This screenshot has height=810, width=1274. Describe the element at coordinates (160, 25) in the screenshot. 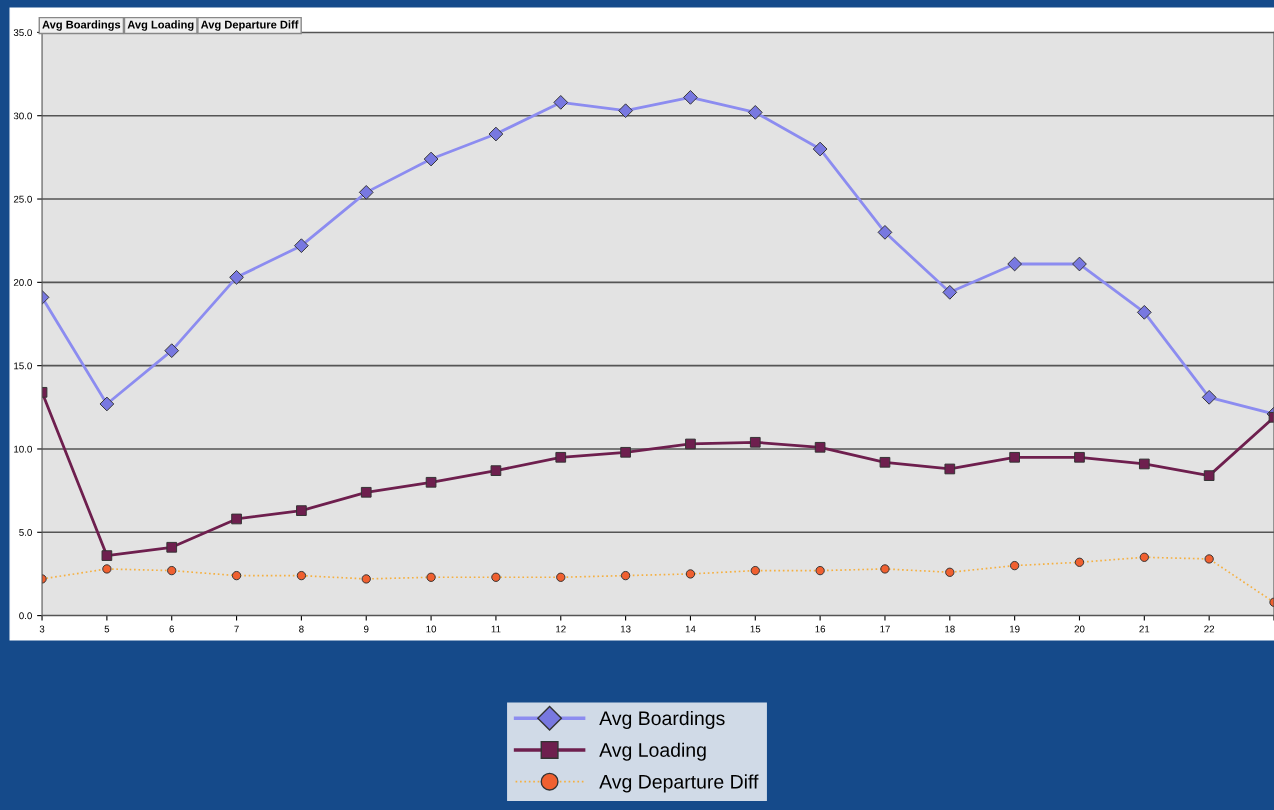

I see `text: Avg Loading` at that location.